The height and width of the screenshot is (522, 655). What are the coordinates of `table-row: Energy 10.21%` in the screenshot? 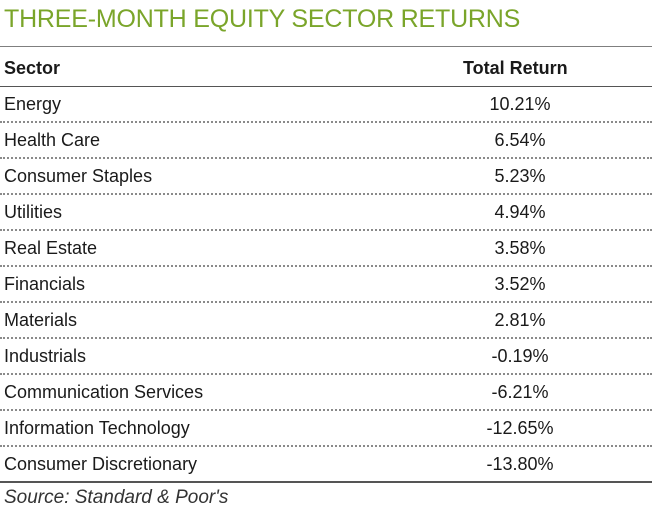 It's located at (326, 105).